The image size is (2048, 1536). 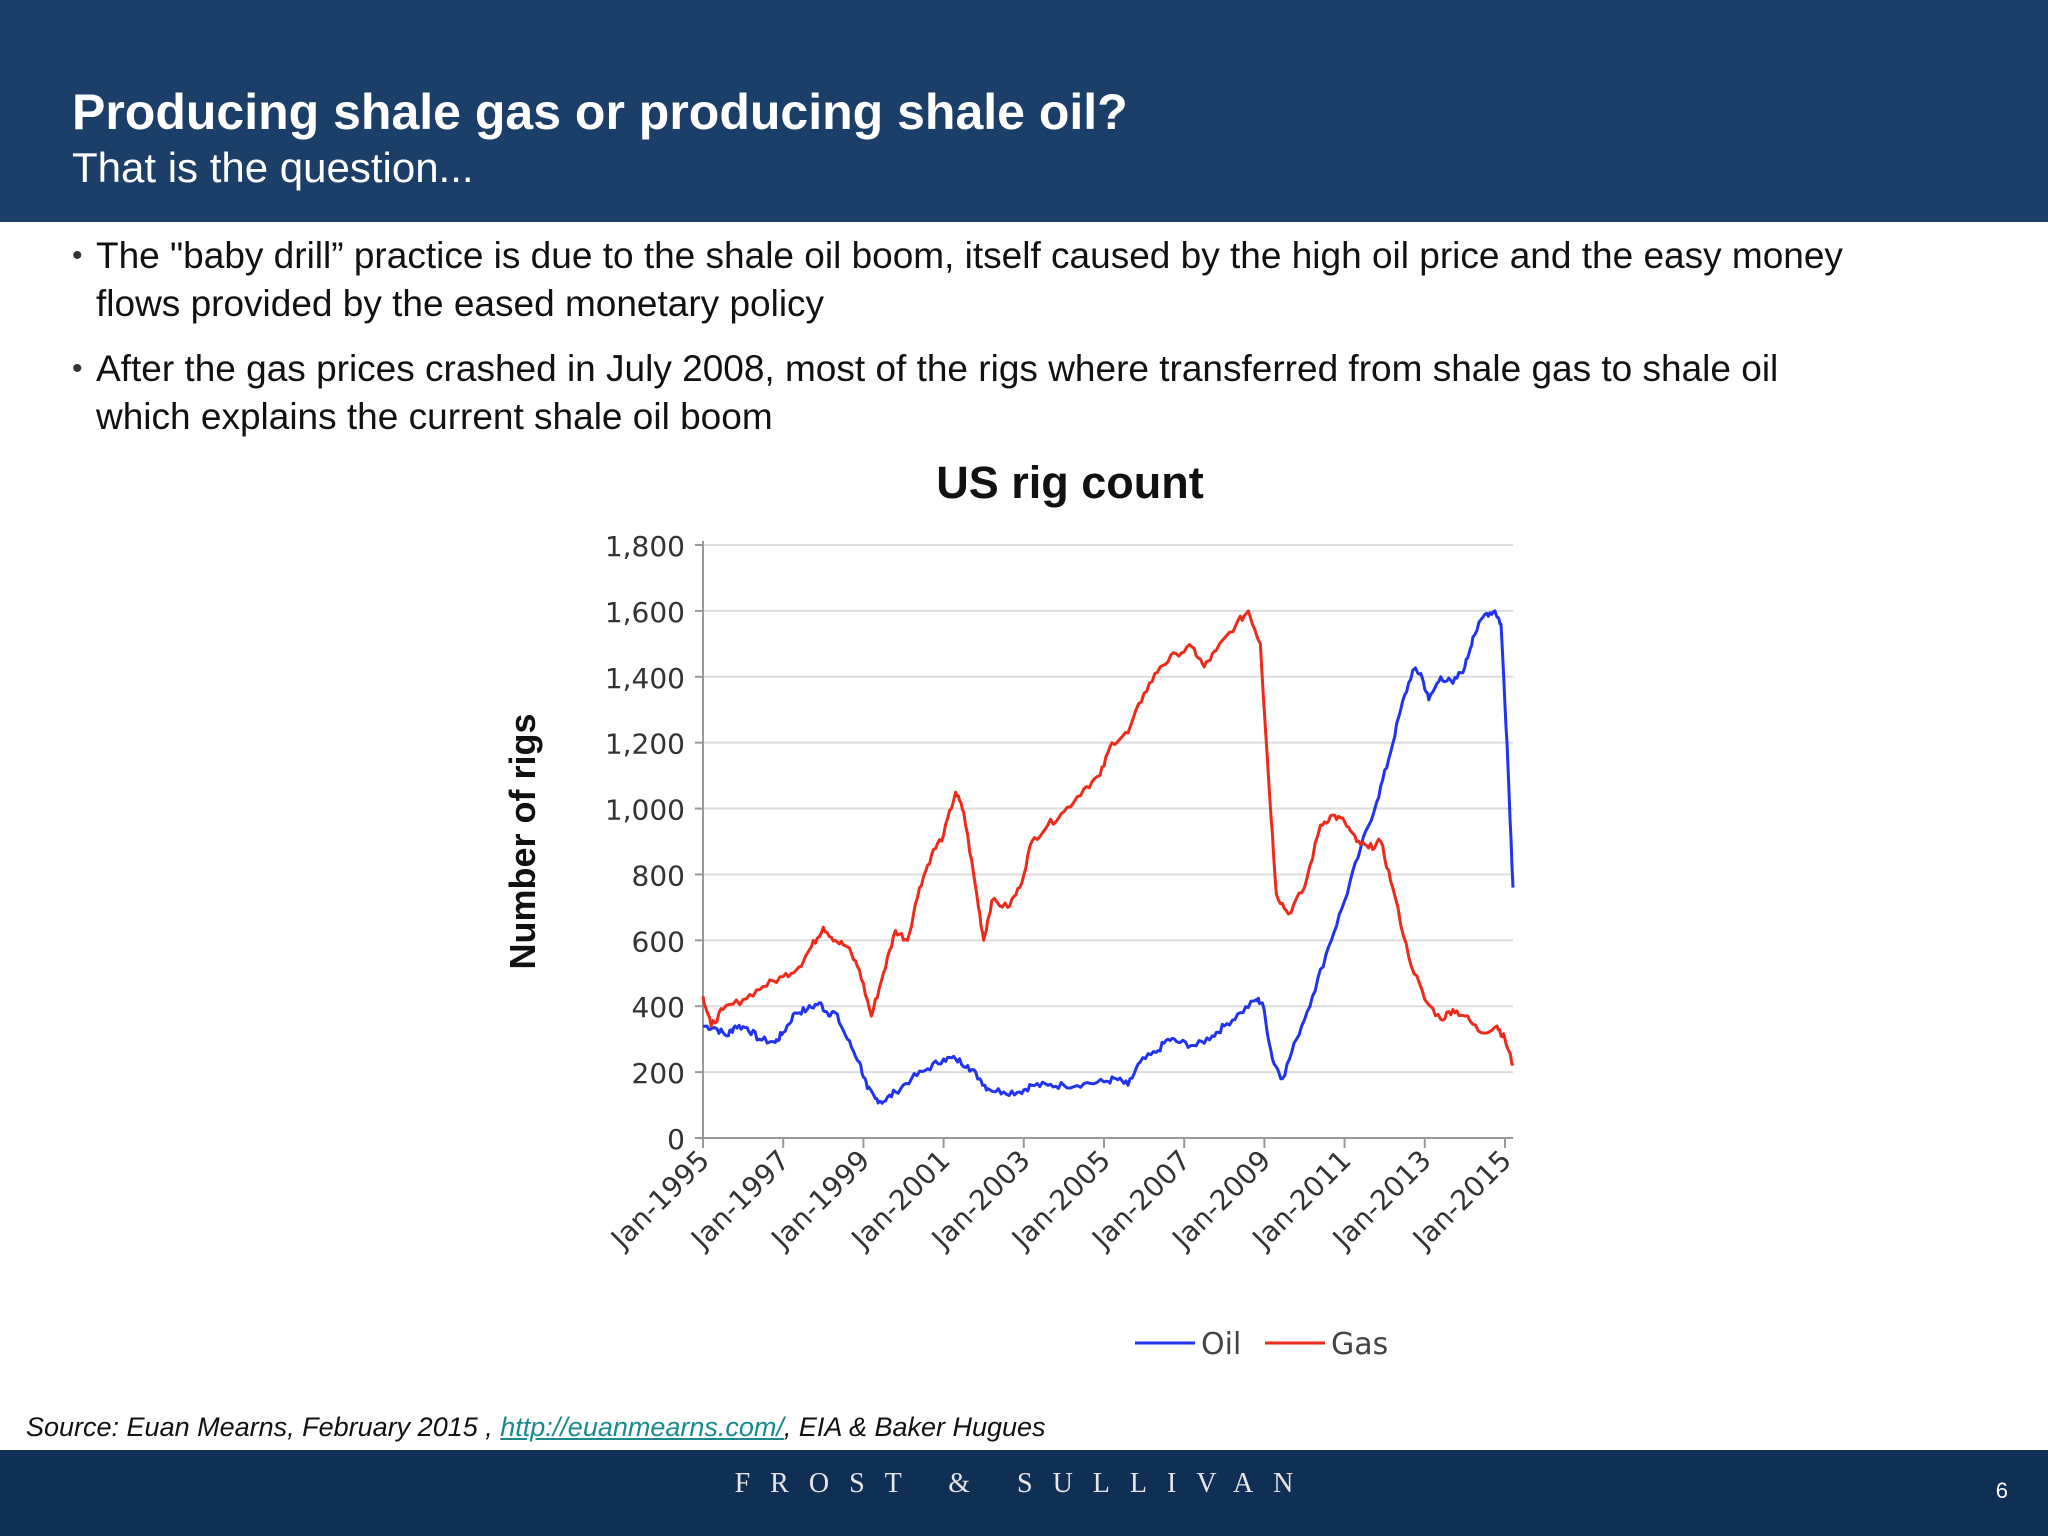 What do you see at coordinates (2001, 1490) in the screenshot?
I see `page-number: 6` at bounding box center [2001, 1490].